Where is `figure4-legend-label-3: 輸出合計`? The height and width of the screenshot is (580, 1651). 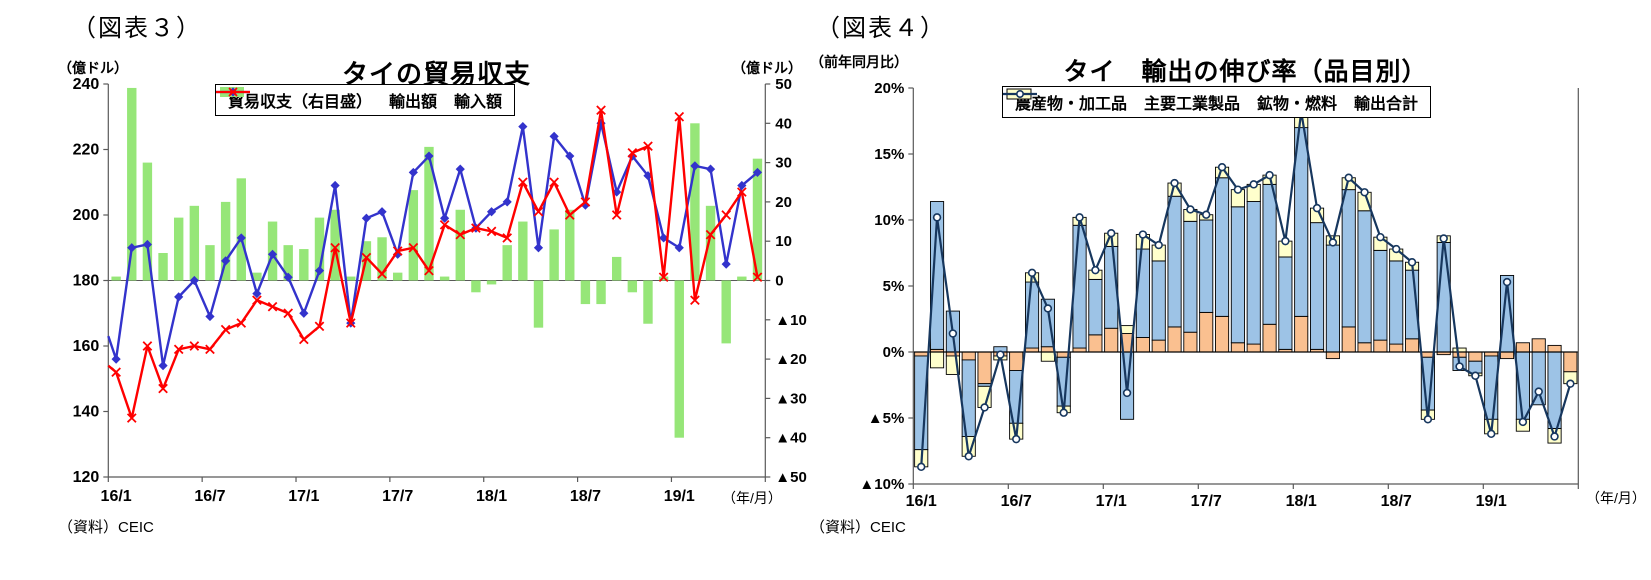 figure4-legend-label-3: 輸出合計 is located at coordinates (1386, 104).